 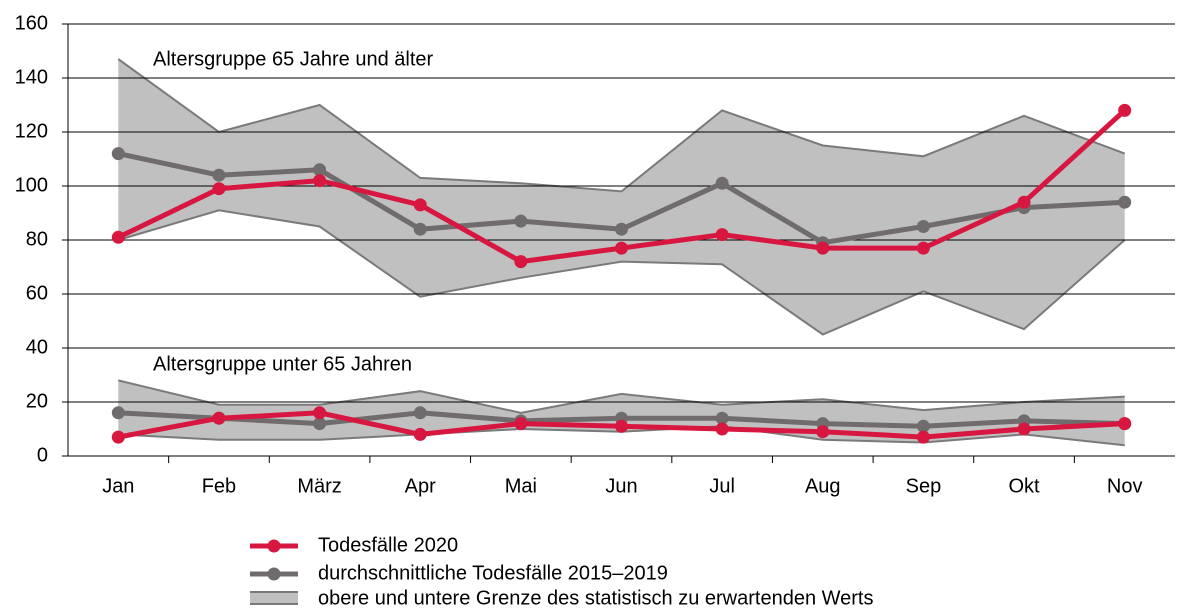 I want to click on x-tick-label: Nov, so click(x=1125, y=486).